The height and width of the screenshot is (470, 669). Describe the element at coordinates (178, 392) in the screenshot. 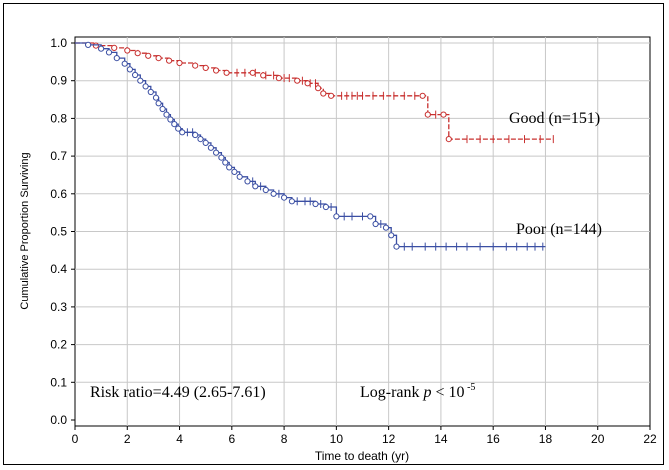

I see `risk-ratio-annotation: Risk ratio=4.49 (2.65-7.61)` at that location.